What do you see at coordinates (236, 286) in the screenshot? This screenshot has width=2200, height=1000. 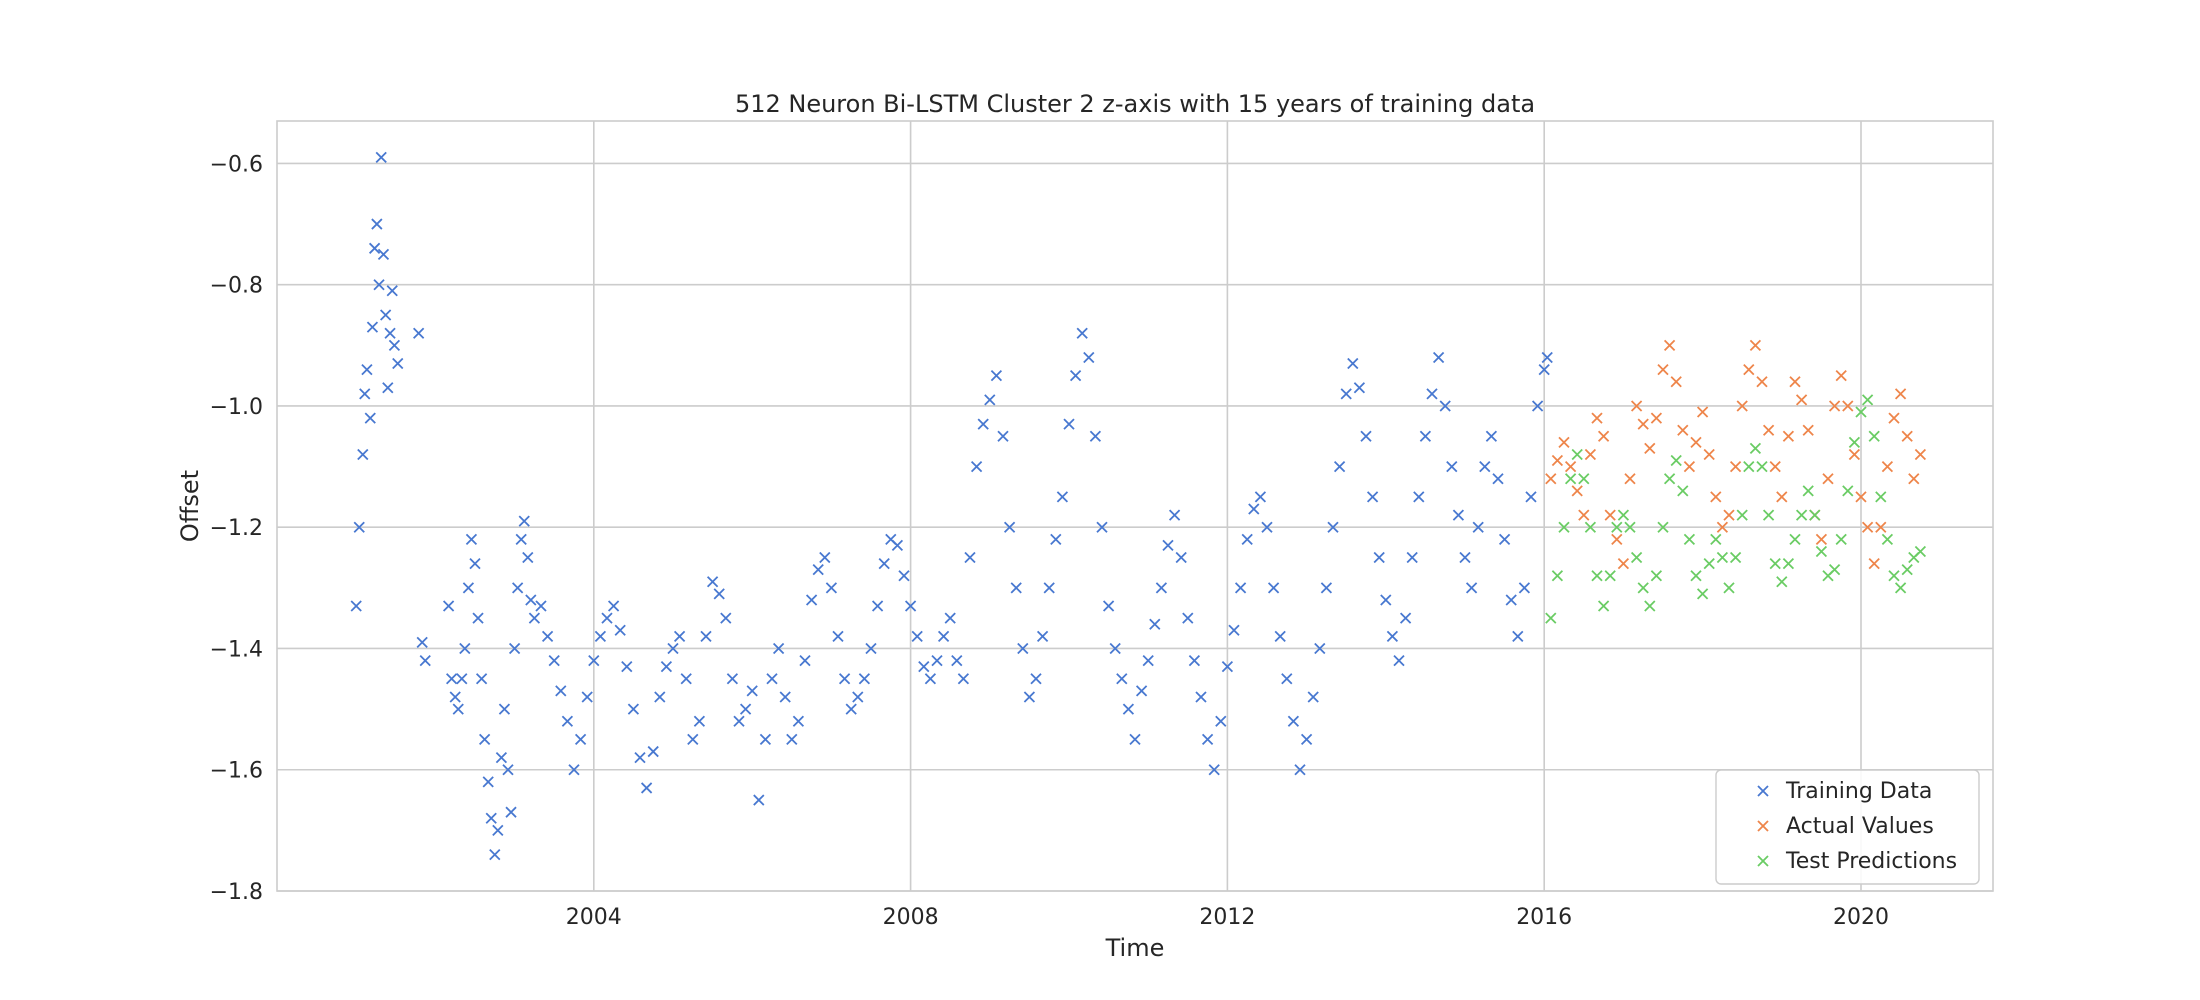 I see `y-tick-label: −0.8` at bounding box center [236, 286].